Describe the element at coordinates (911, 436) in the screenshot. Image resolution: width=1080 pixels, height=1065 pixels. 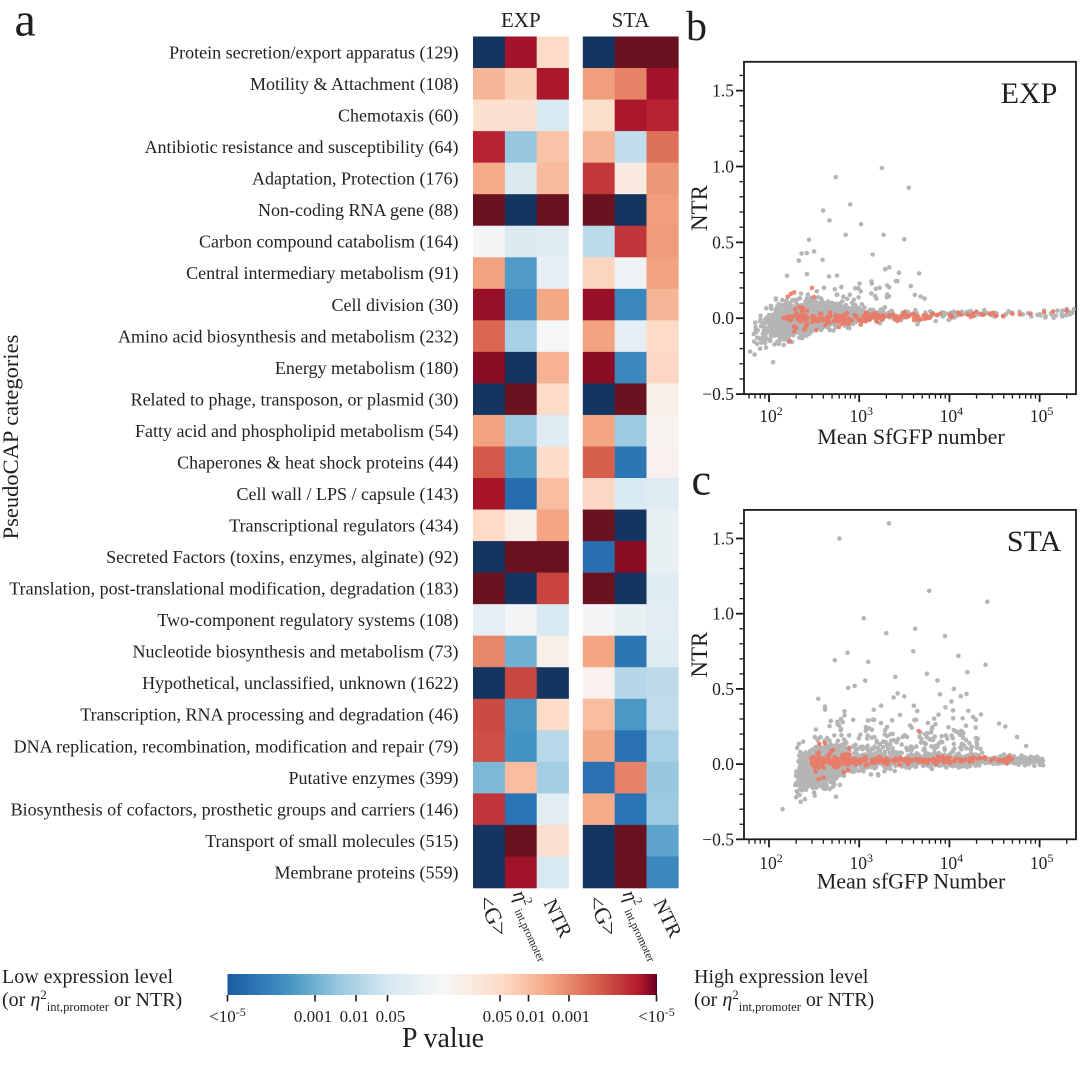
I see `svg-text: Mean SfGFP number` at that location.